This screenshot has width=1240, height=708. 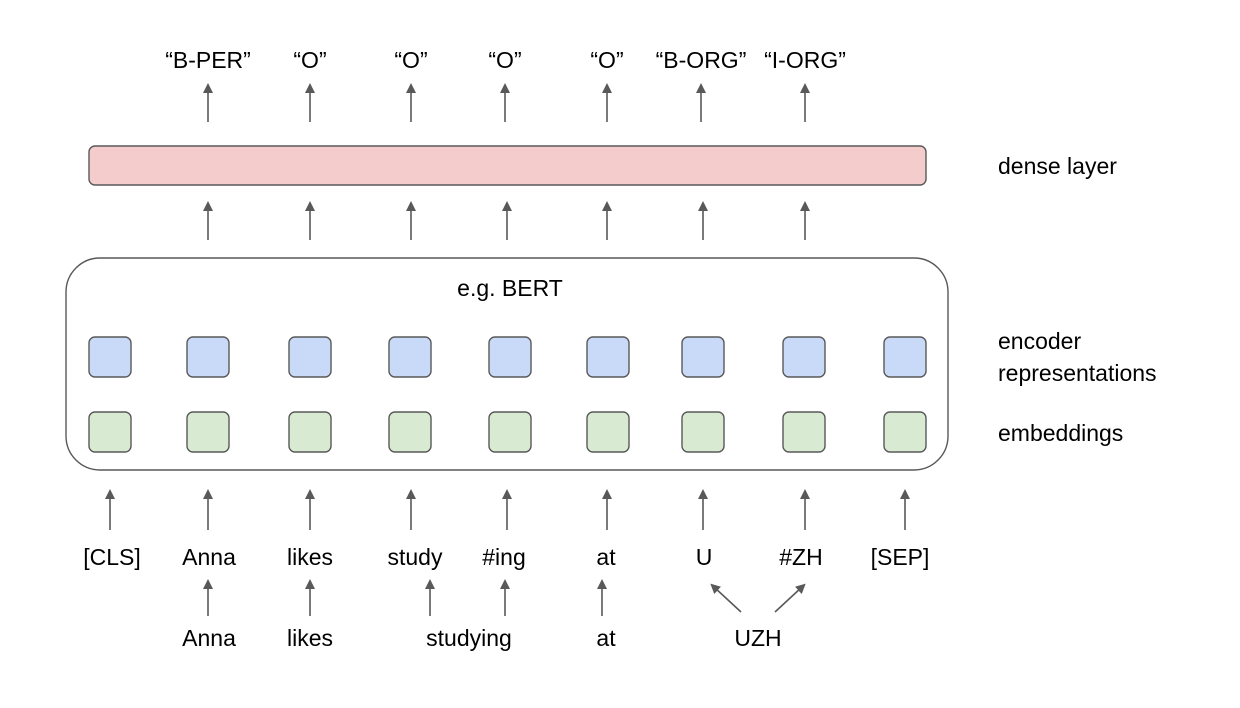 I want to click on output-tags: “B-PER” “O” “O” “O” “O” “B-ORG” “I-ORG”, so click(x=505, y=60).